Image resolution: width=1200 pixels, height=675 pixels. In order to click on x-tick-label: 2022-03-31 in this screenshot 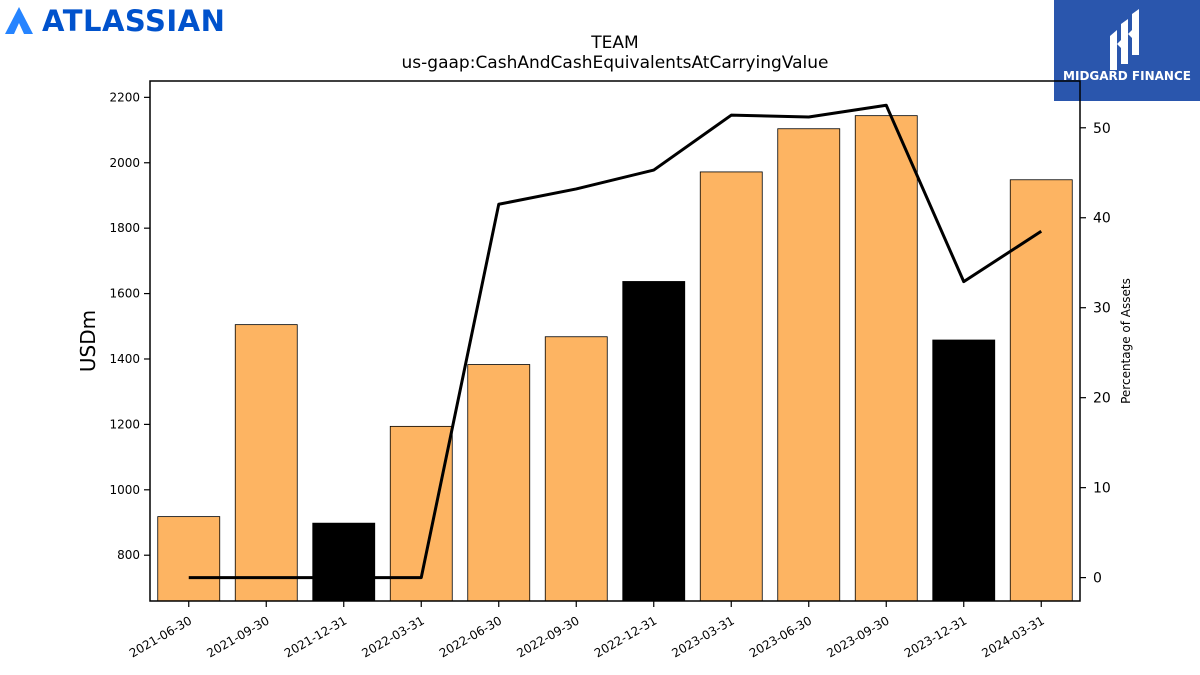, I will do `click(392, 636)`.